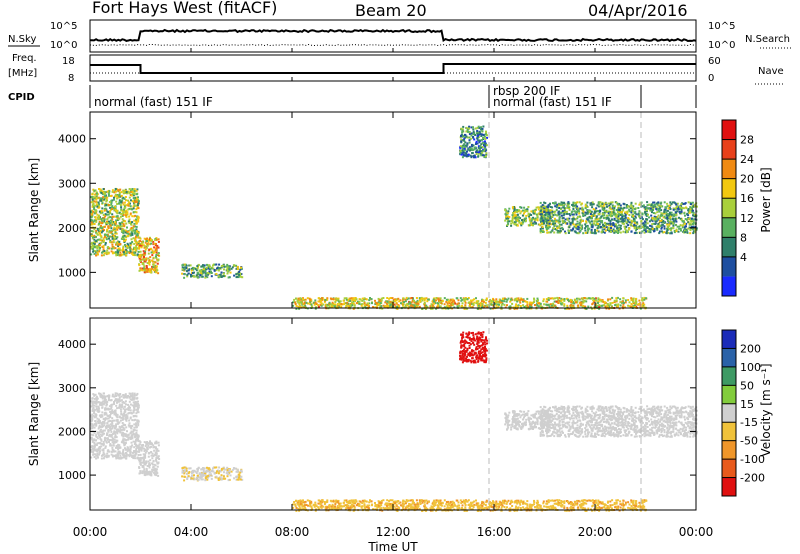 The image size is (800, 554). I want to click on power-cbar-tick-label-4: 12, so click(747, 218).